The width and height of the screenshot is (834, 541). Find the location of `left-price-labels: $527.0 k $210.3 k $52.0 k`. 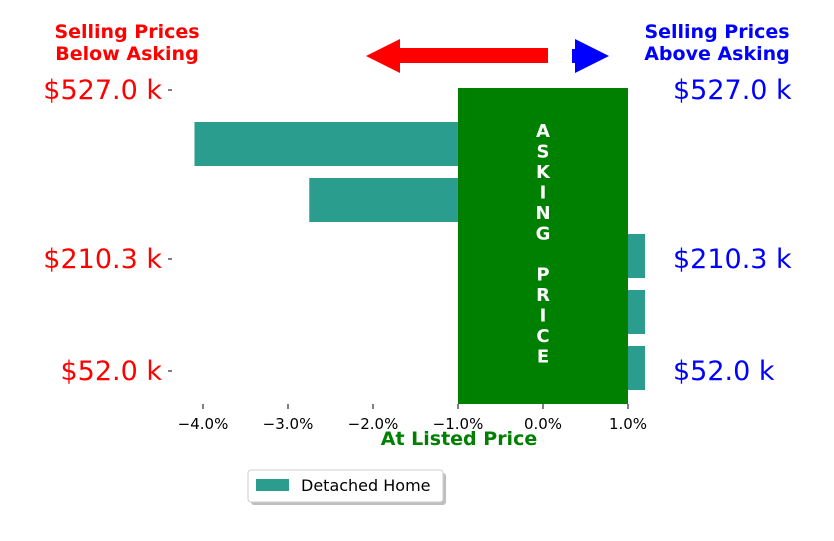

left-price-labels: $527.0 k $210.3 k $52.0 k is located at coordinates (107, 231).